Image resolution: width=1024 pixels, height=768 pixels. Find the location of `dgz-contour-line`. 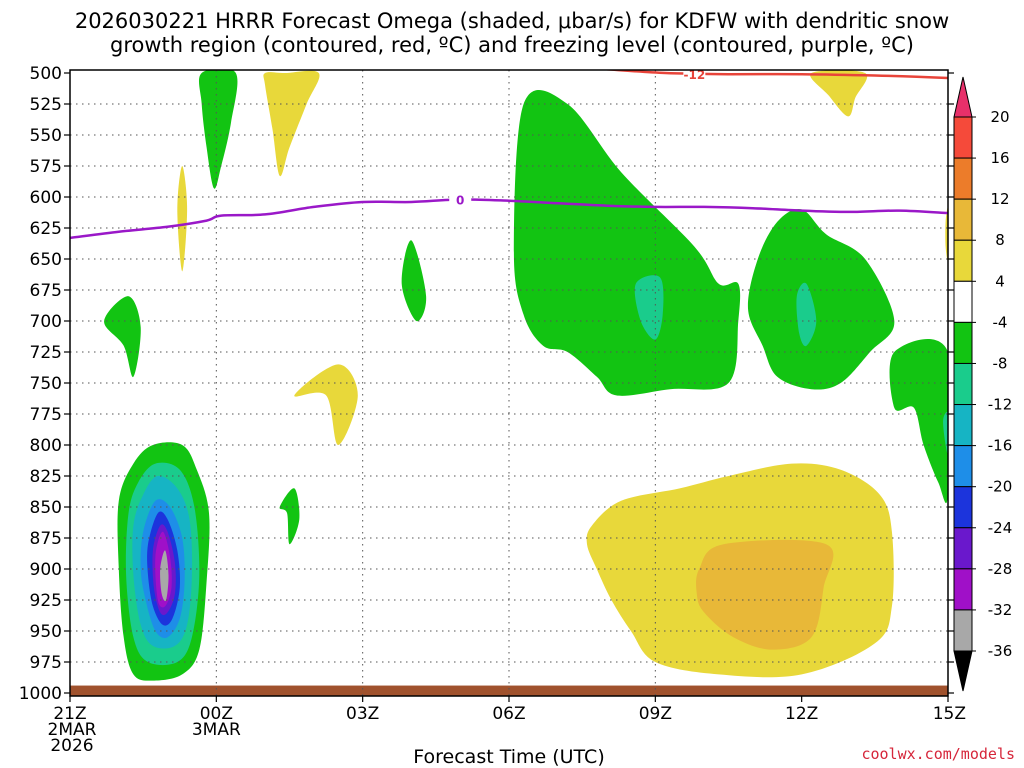

dgz-contour-line is located at coordinates (777, 75).